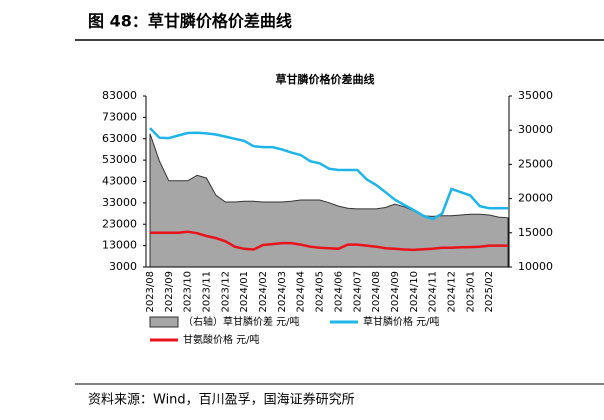  What do you see at coordinates (119, 202) in the screenshot?
I see `y-tick-label: 33000` at bounding box center [119, 202].